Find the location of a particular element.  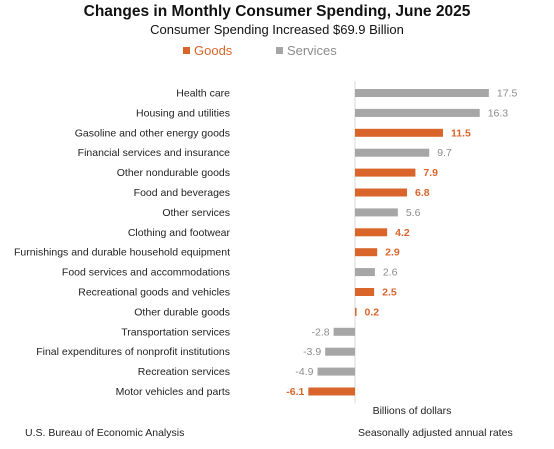

legend-item-services: Services is located at coordinates (306, 50).